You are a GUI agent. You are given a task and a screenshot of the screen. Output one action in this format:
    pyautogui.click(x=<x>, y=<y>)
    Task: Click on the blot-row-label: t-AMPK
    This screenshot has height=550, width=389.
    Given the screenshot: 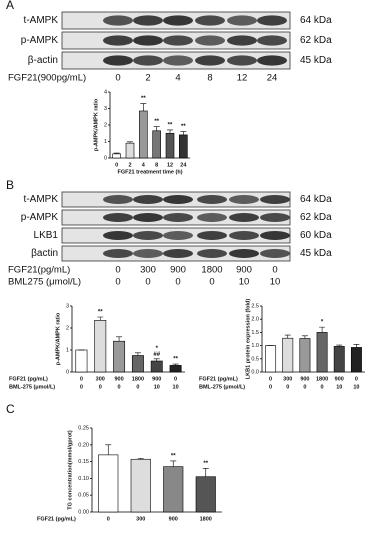 What is the action you would take?
    pyautogui.click(x=41, y=20)
    